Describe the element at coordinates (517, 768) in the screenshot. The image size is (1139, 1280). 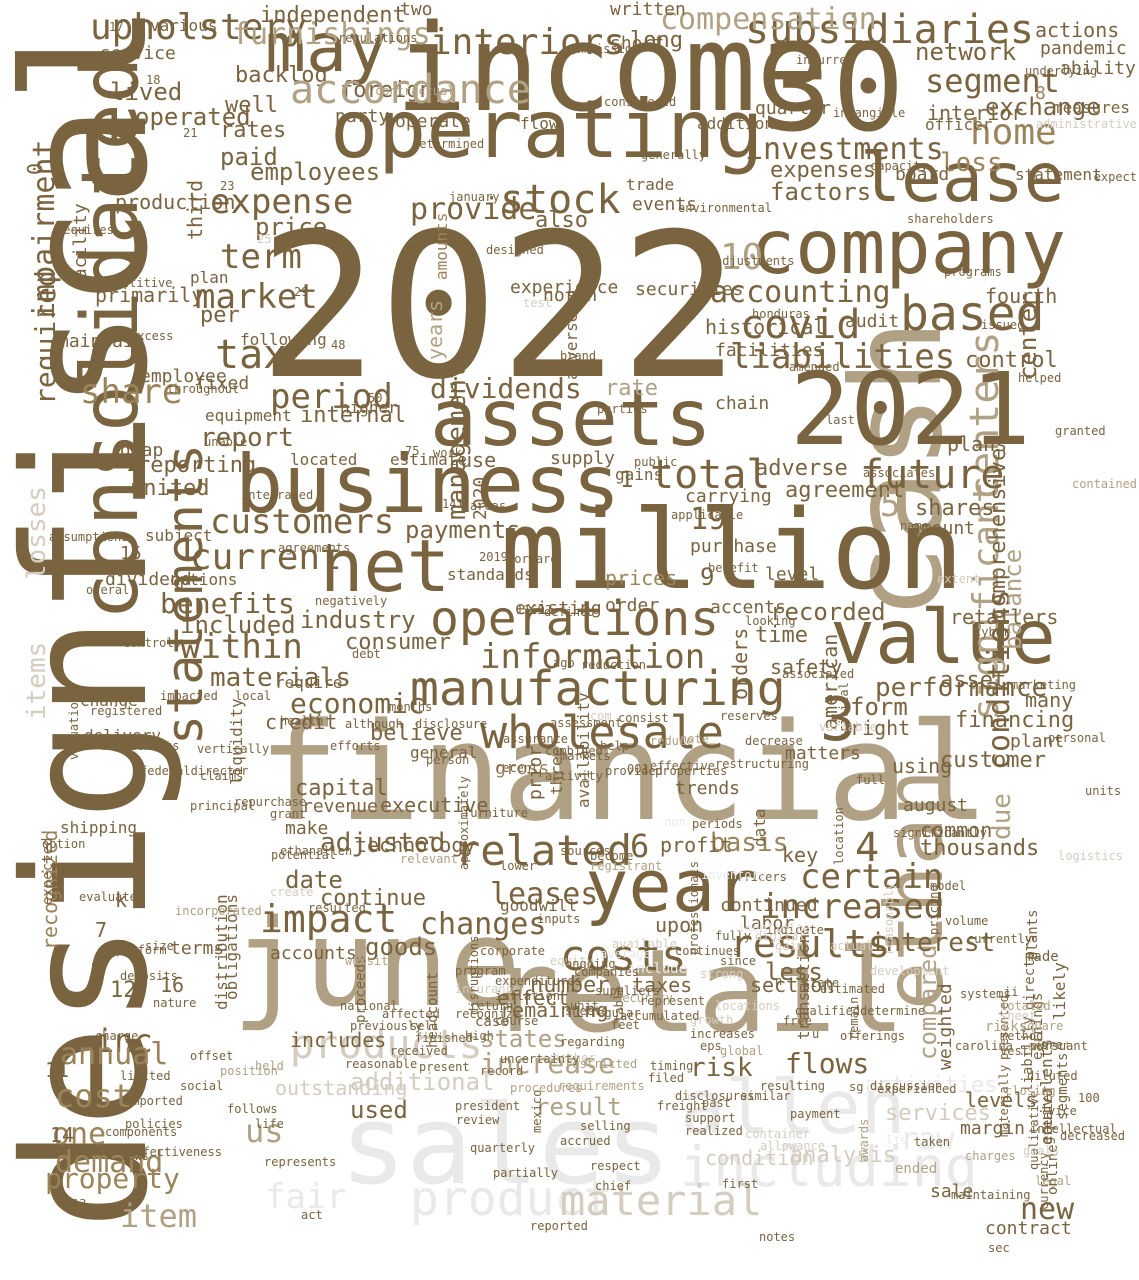
I see `cloud-word: recent` at that location.